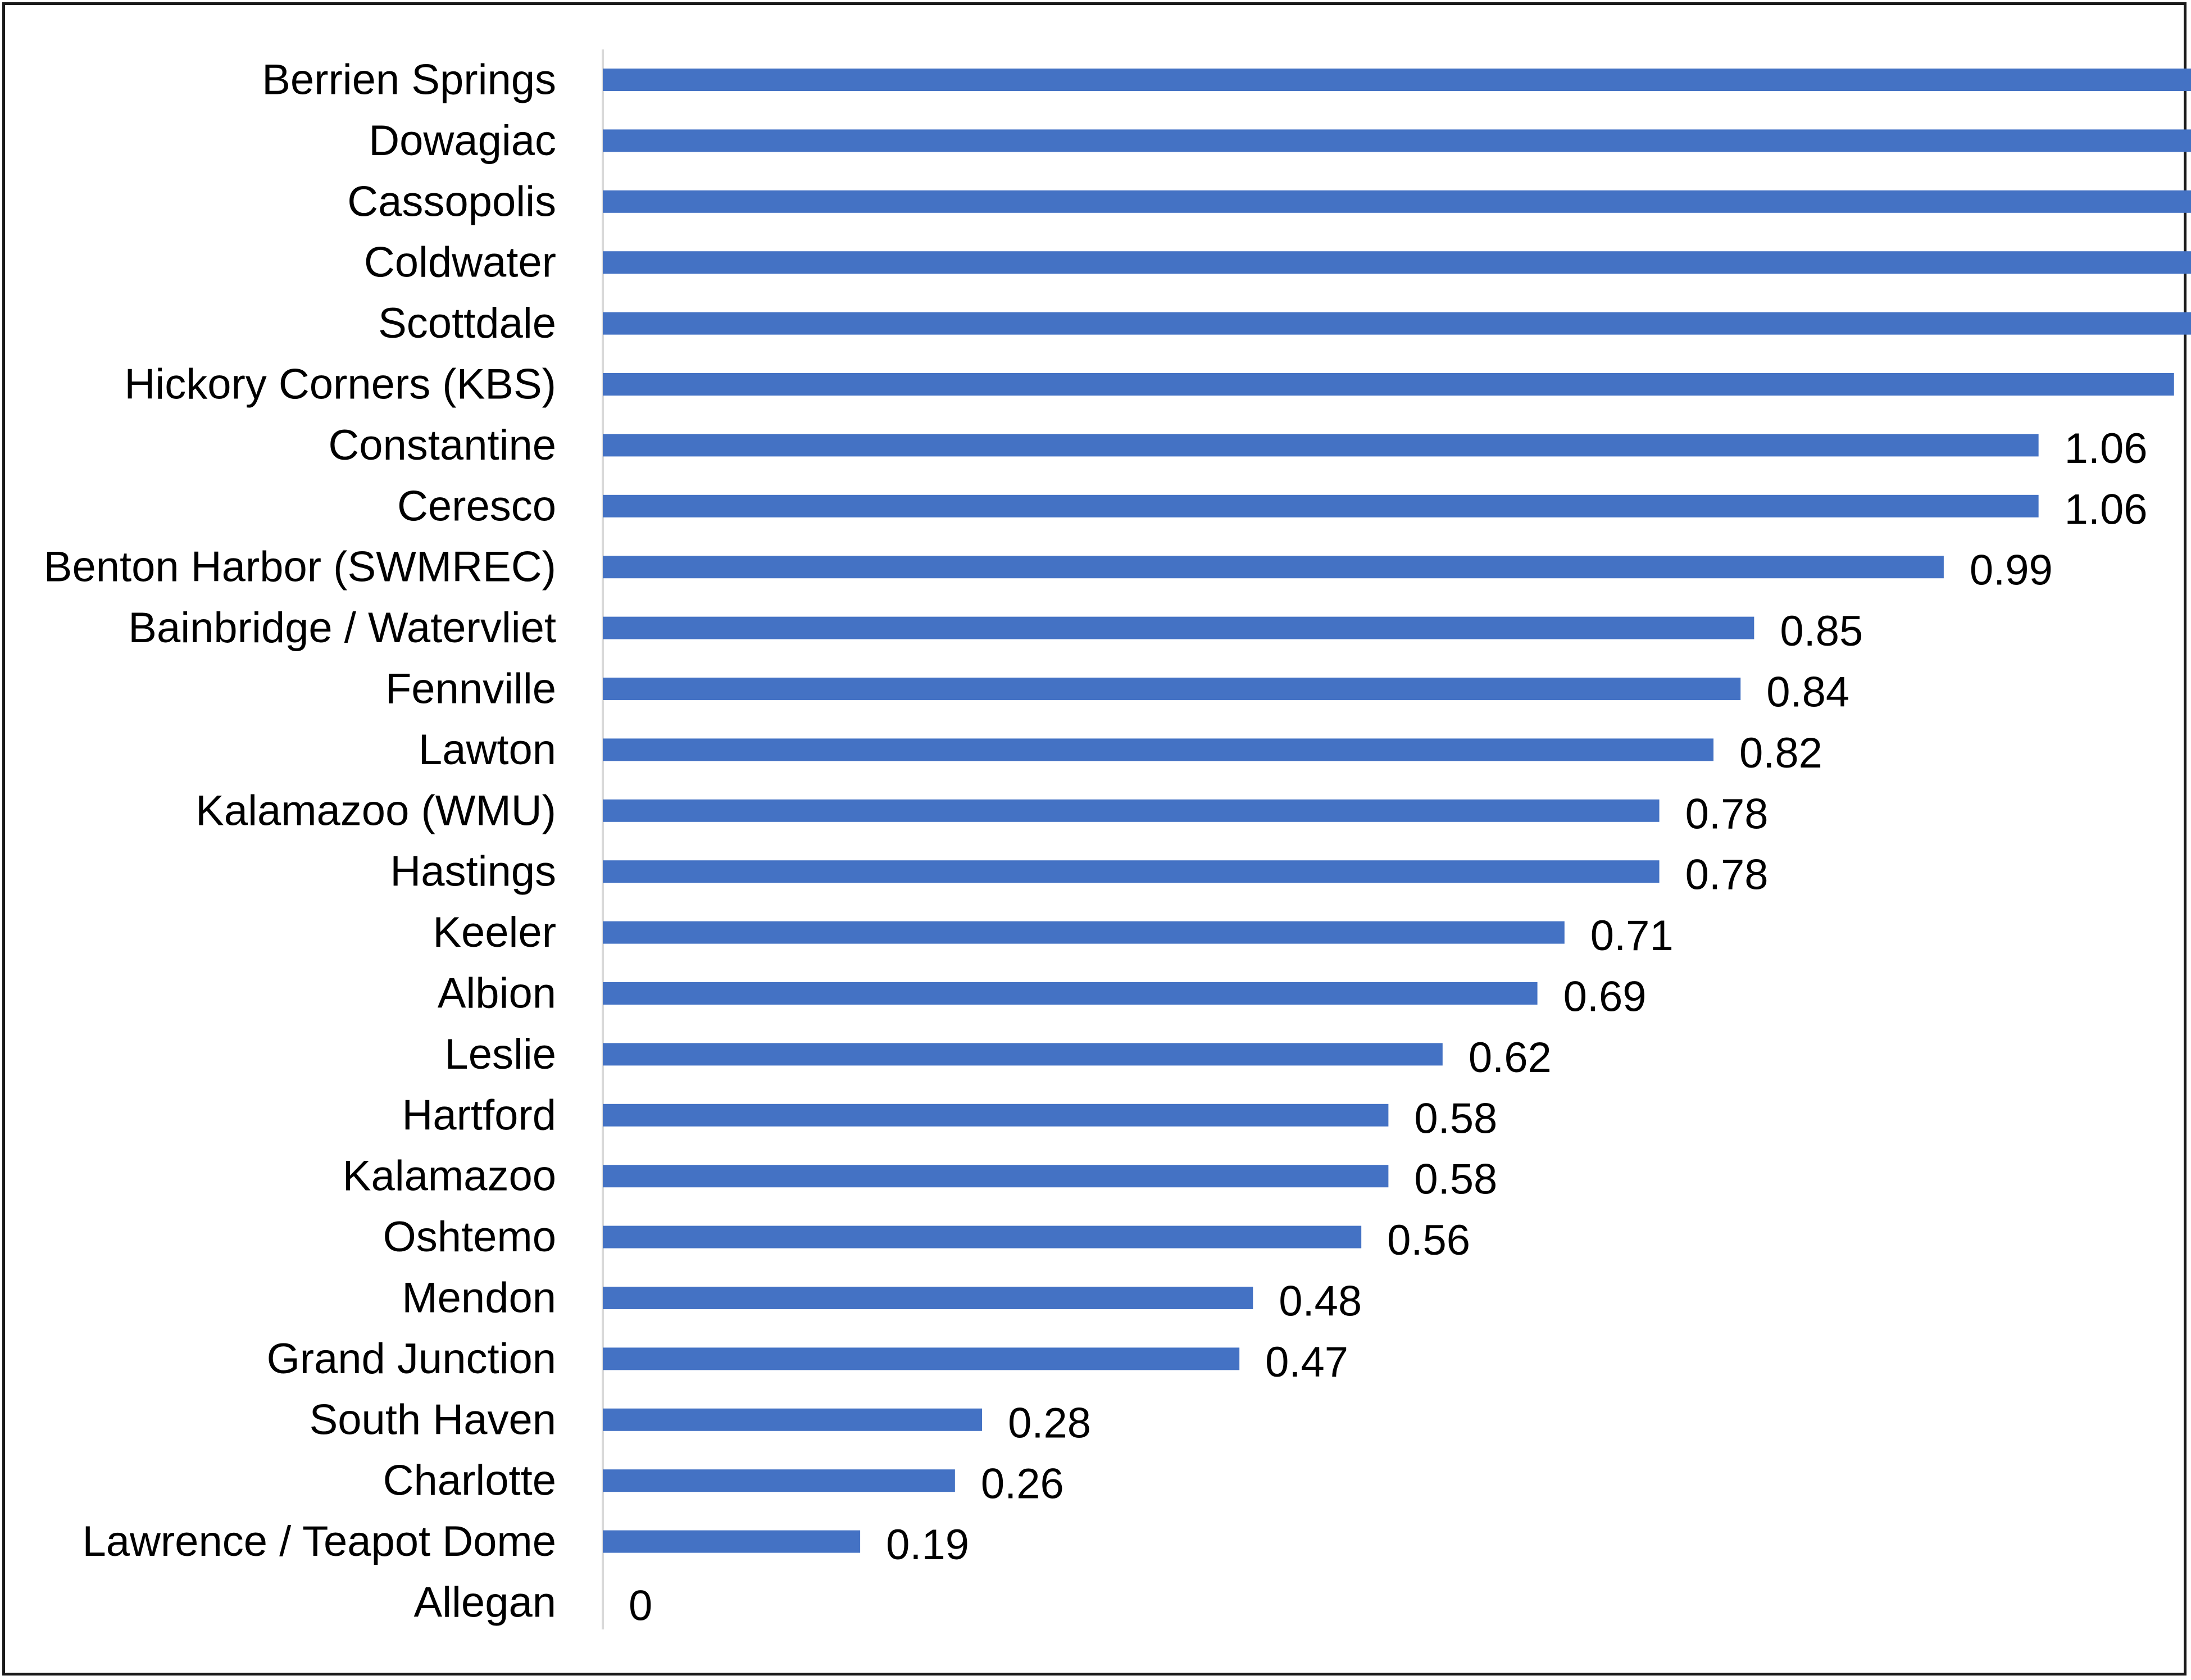 This screenshot has height=1680, width=2191. I want to click on value-label: 0.47, so click(1306, 1362).